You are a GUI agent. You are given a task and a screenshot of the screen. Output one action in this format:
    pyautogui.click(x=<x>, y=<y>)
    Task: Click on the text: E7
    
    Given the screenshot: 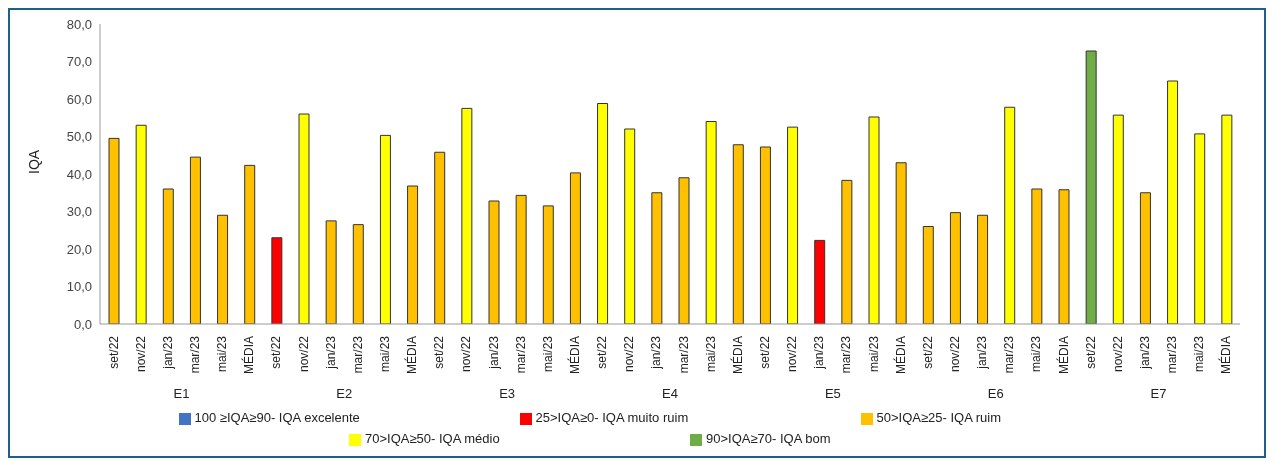 What is the action you would take?
    pyautogui.click(x=1158, y=393)
    